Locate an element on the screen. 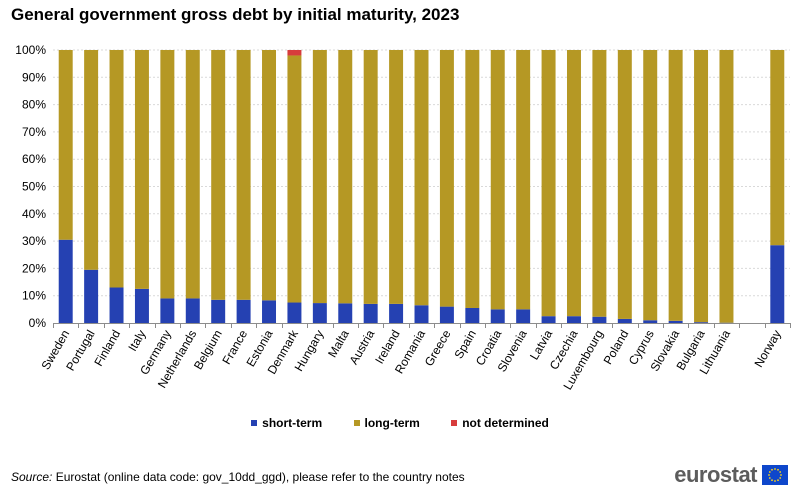  legend-item-short-term: short-term is located at coordinates (286, 423).